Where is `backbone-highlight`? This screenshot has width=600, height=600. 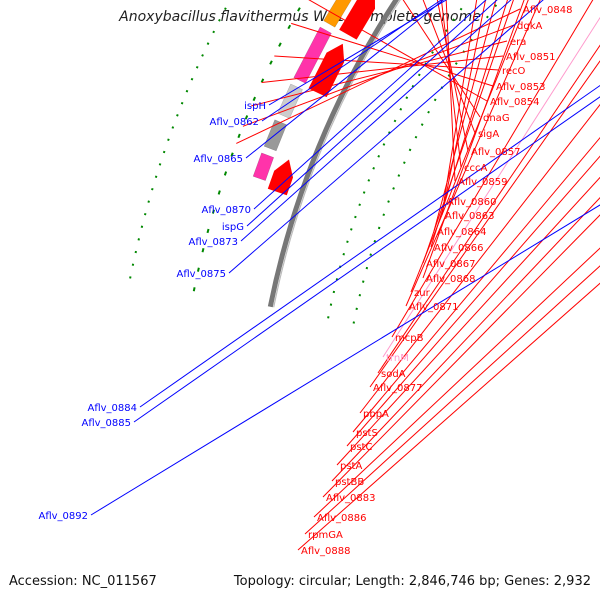
backbone-highlight is located at coordinates (337, 154).